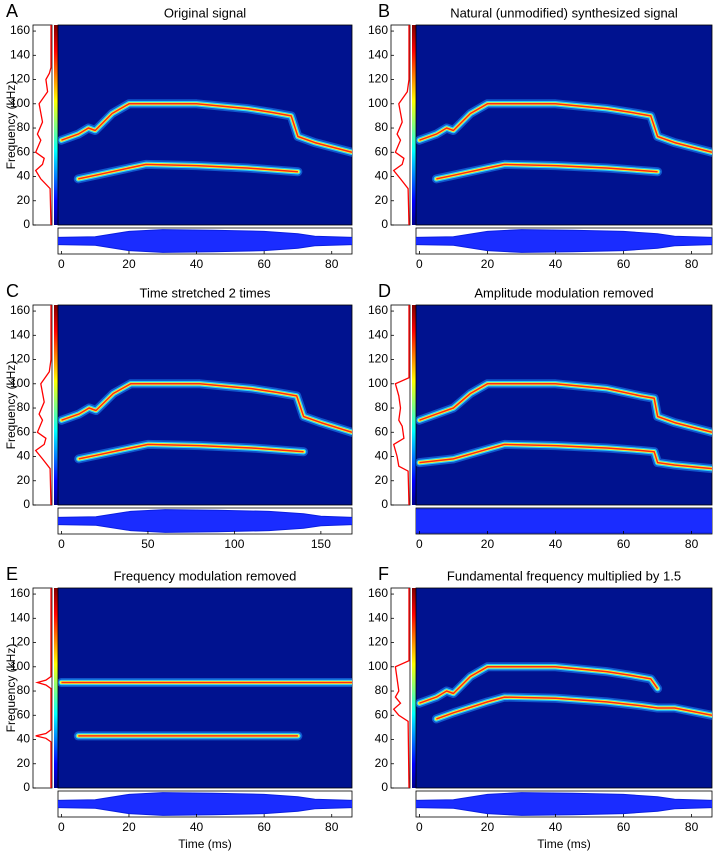 Image resolution: width=716 pixels, height=853 pixels. Describe the element at coordinates (564, 12) in the screenshot. I see `panel-title: Natural (unmodified) synthesized signal` at that location.